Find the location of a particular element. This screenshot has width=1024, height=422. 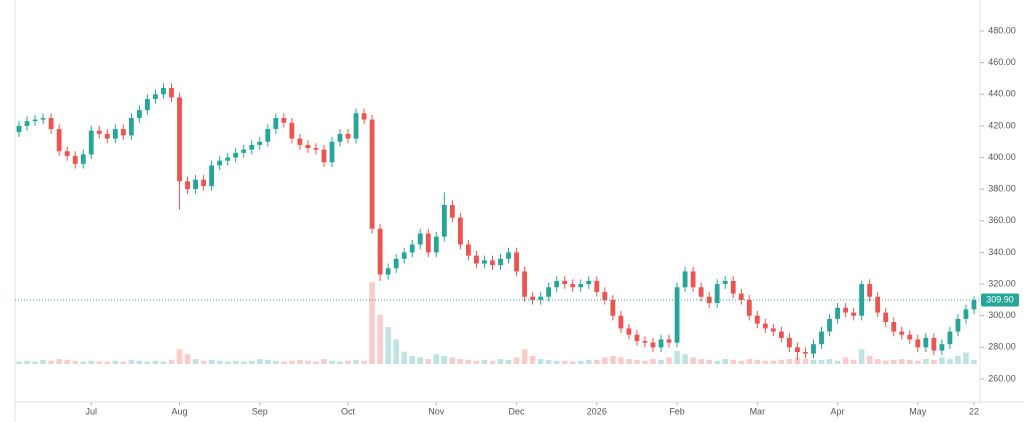

y-tick-label: 300.00 is located at coordinates (1002, 315).